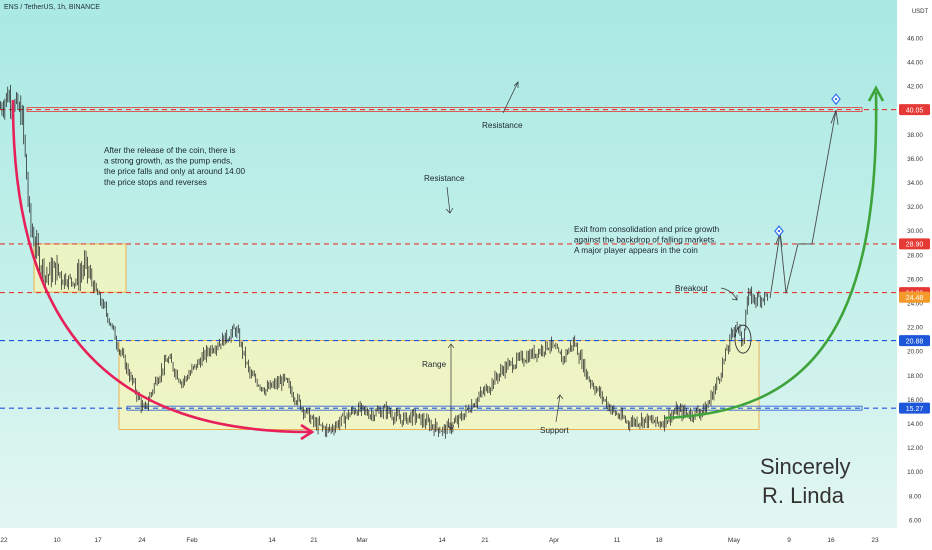  I want to click on resistance-label-upper: Resistance, so click(502, 125).